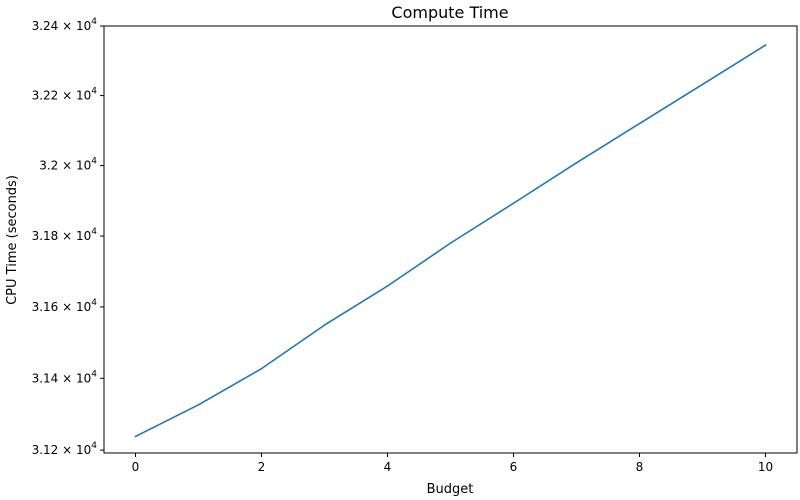  Describe the element at coordinates (65, 95) in the screenshot. I see `y-tick-label: 3.22 × 10⁴` at that location.